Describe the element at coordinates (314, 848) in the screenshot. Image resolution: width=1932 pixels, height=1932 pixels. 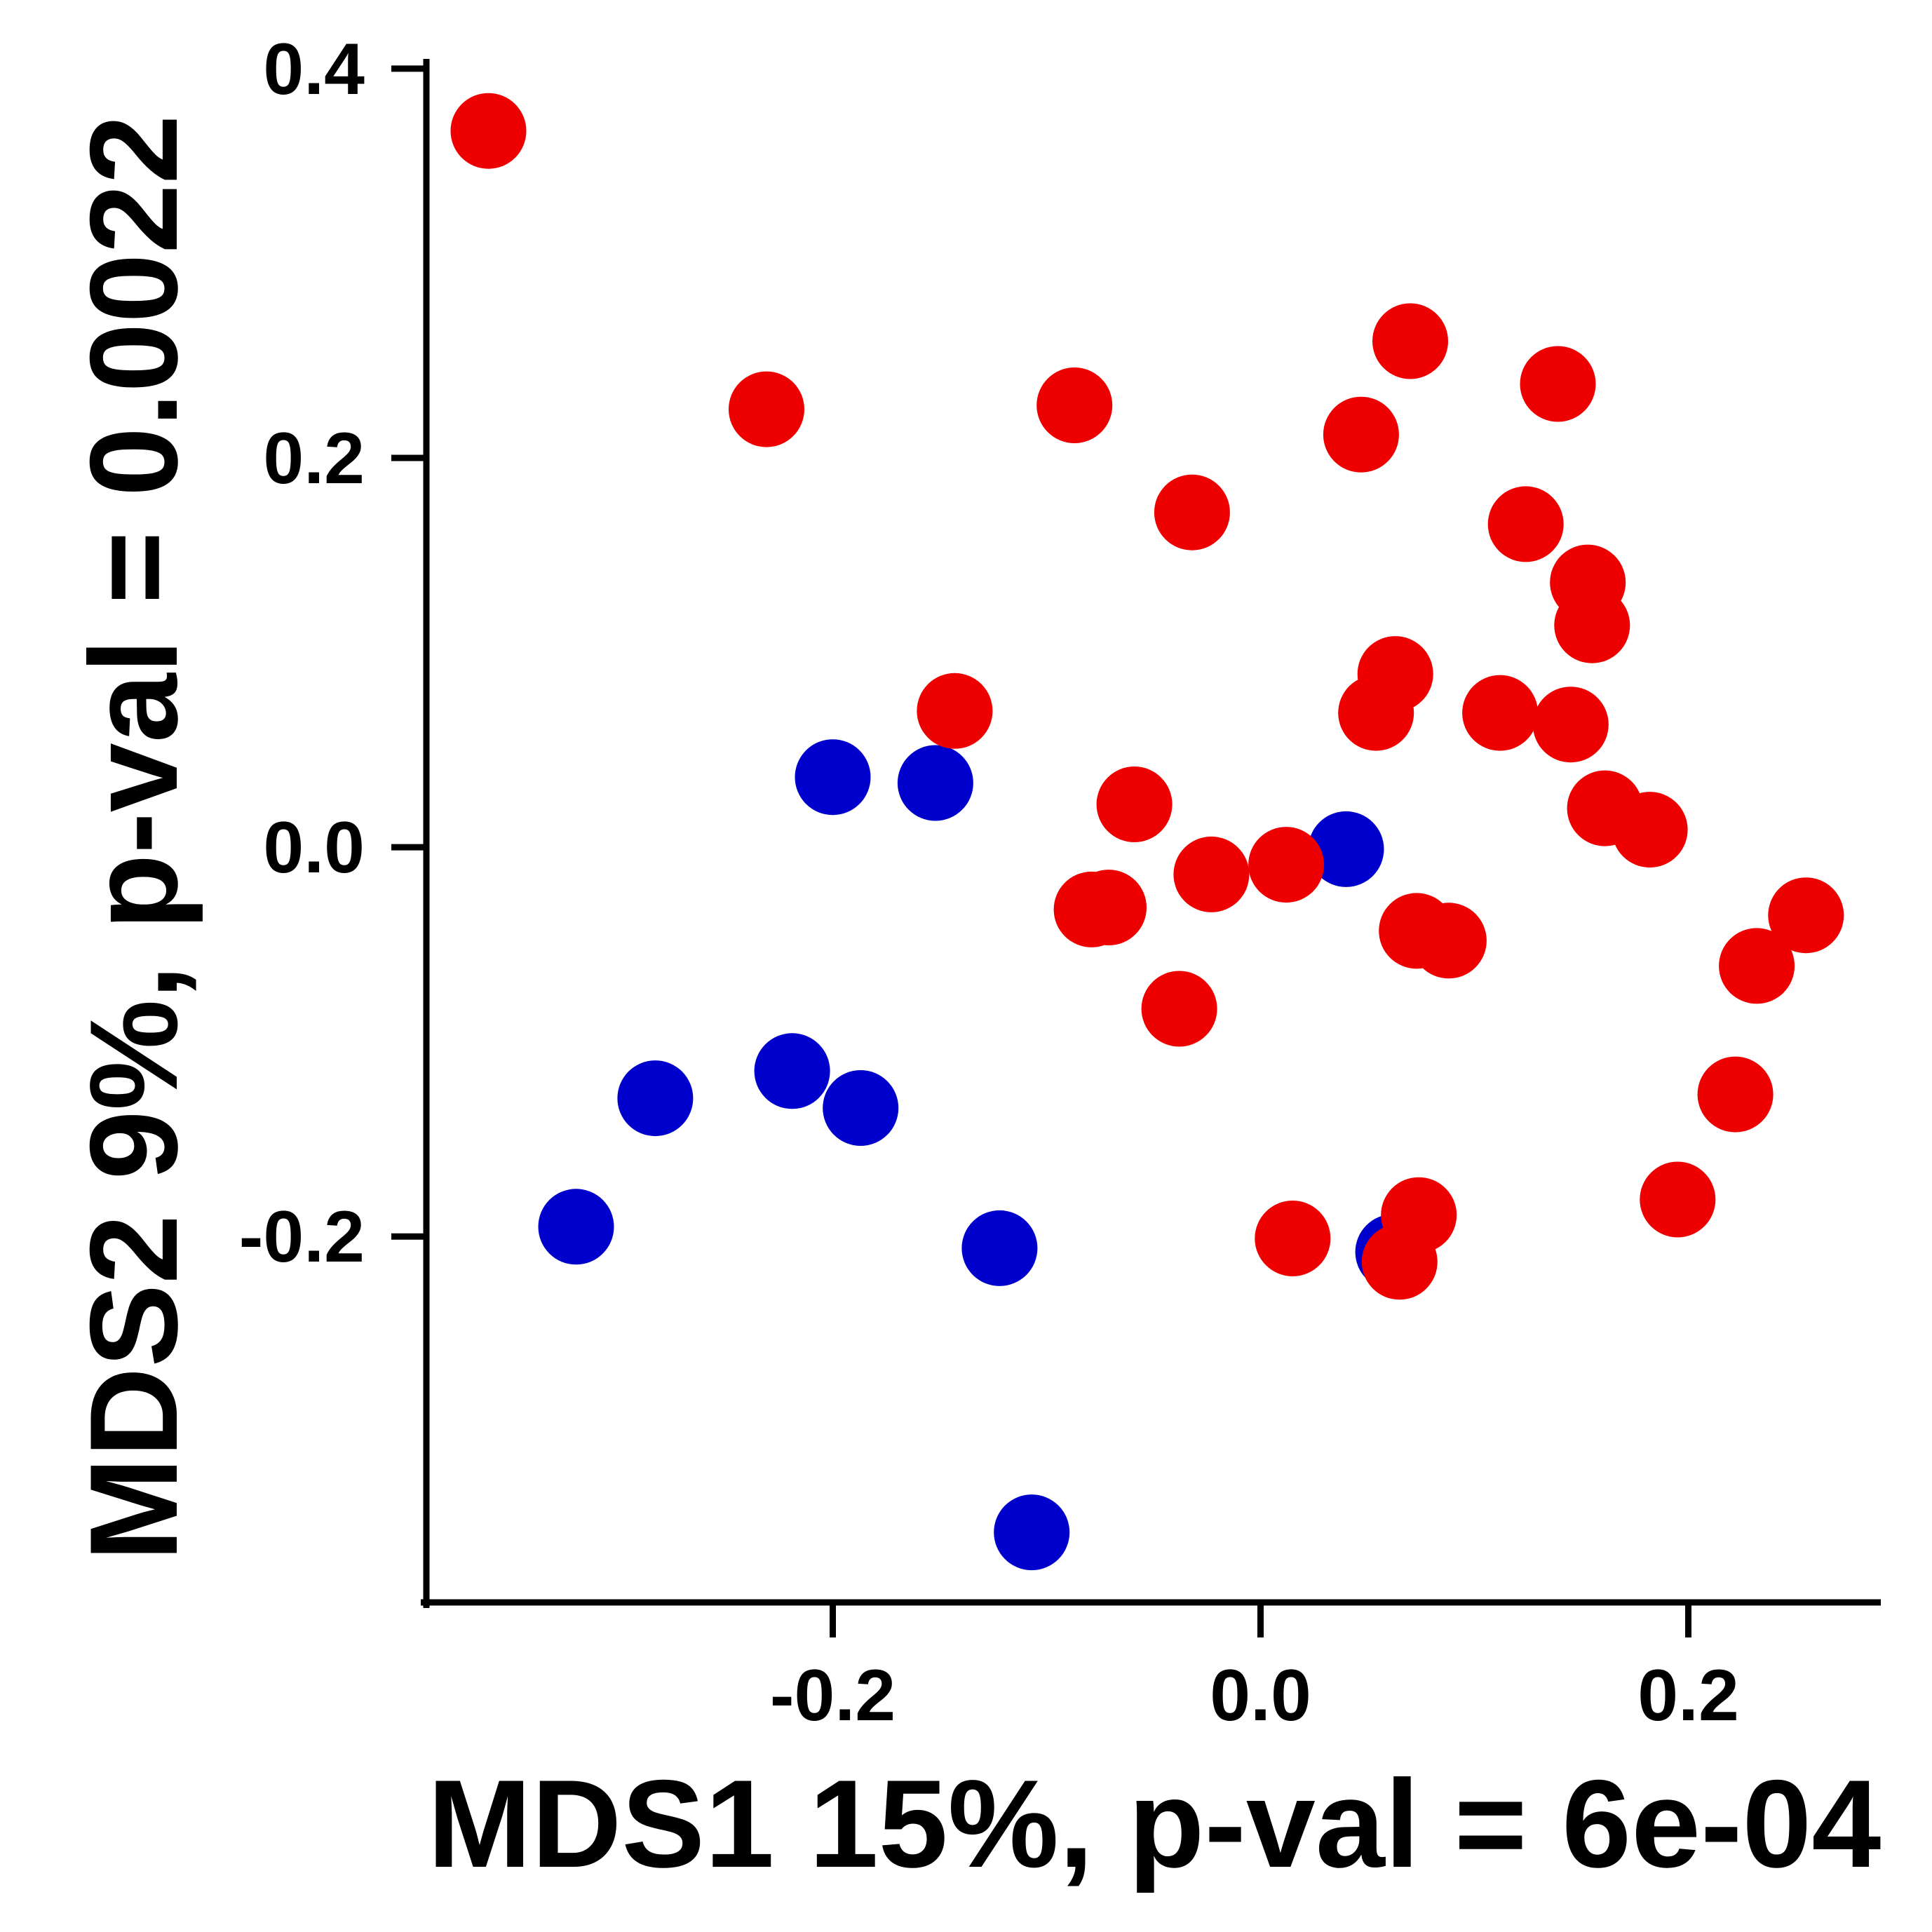
I see `y-tick-label: 0.0` at that location.